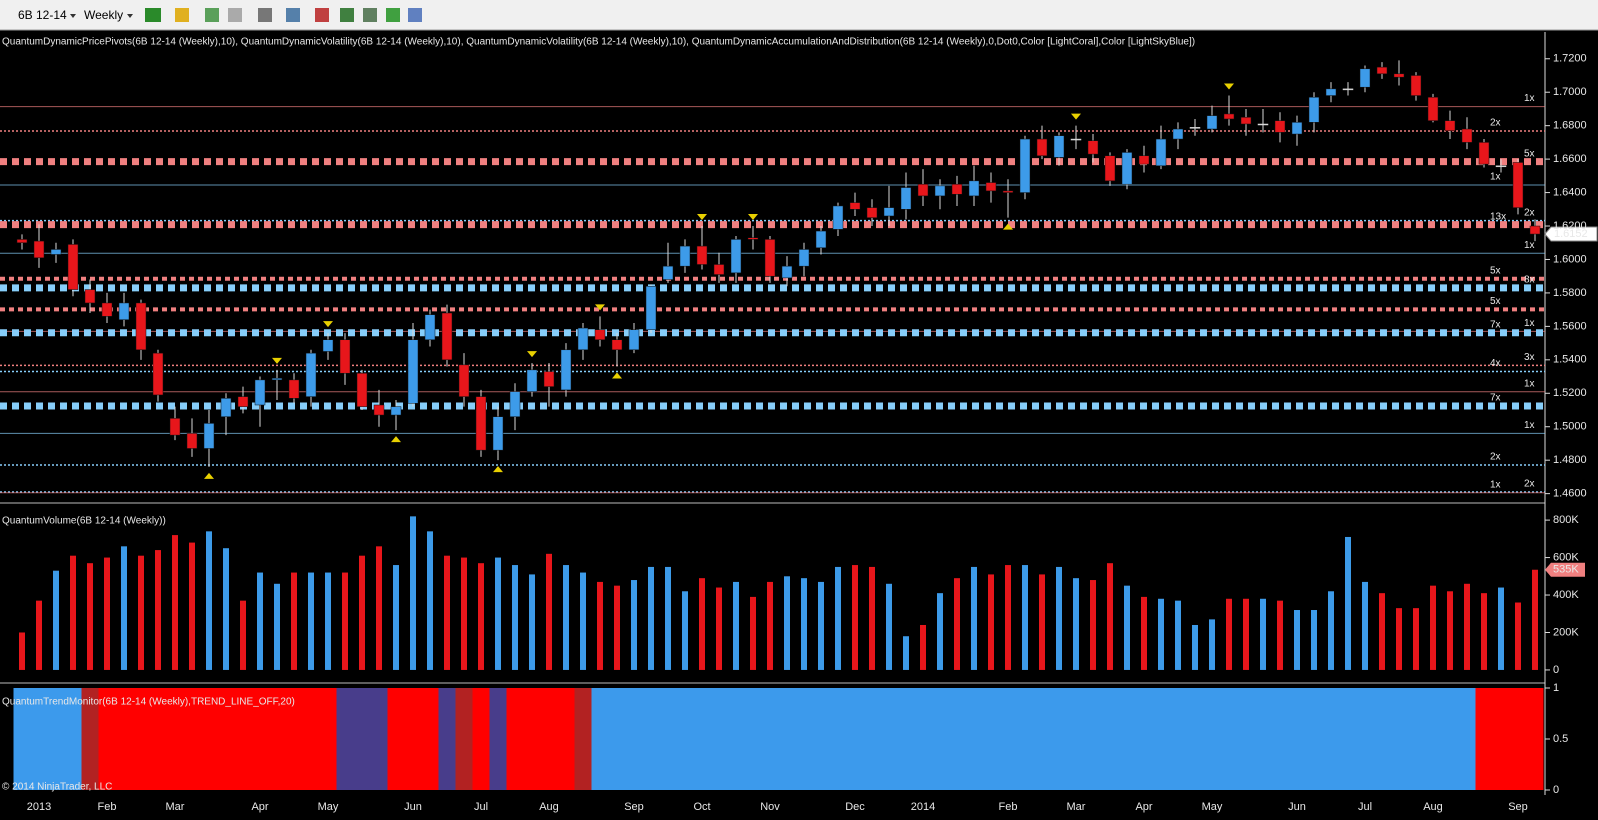 The height and width of the screenshot is (820, 1598). I want to click on trade-button, so click(393, 15).